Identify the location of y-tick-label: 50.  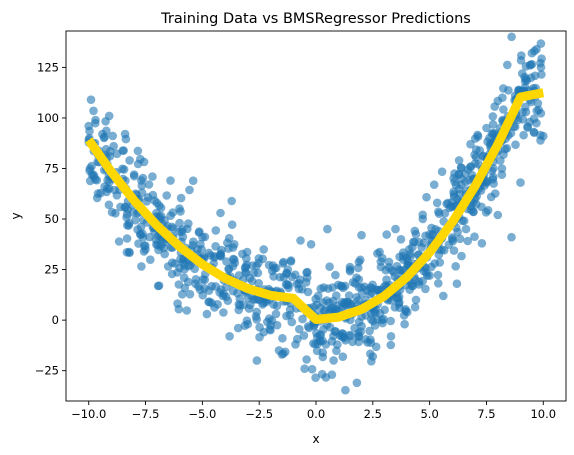
(51, 219).